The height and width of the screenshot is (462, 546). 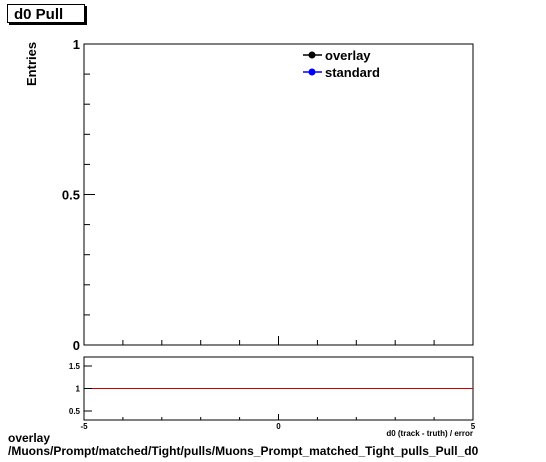 I want to click on ratio-x-tick-label: 5, so click(x=473, y=426).